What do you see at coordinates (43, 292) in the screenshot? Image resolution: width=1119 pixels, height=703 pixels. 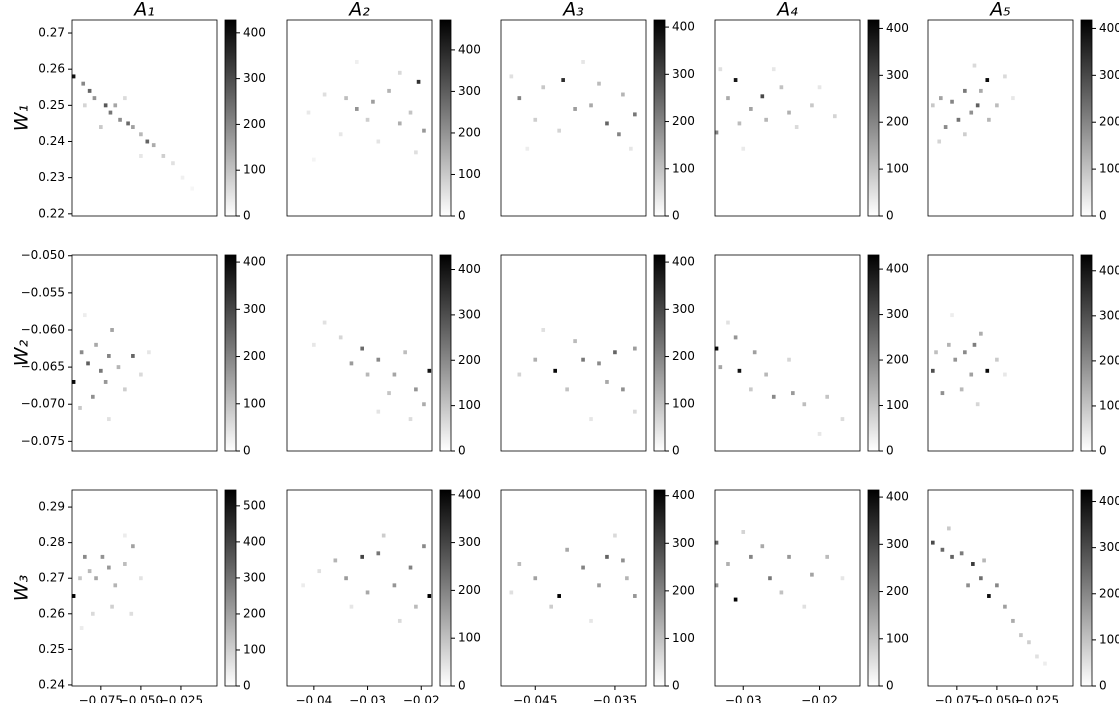 I see `y-tick-label: −0.055` at bounding box center [43, 292].